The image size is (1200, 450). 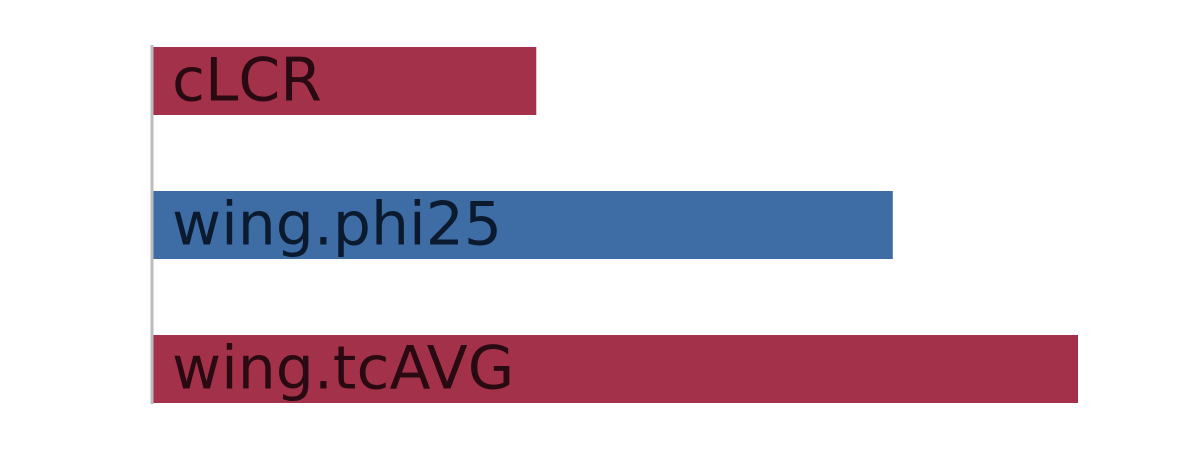 What do you see at coordinates (337, 225) in the screenshot?
I see `bar-label: wing.phi25` at bounding box center [337, 225].